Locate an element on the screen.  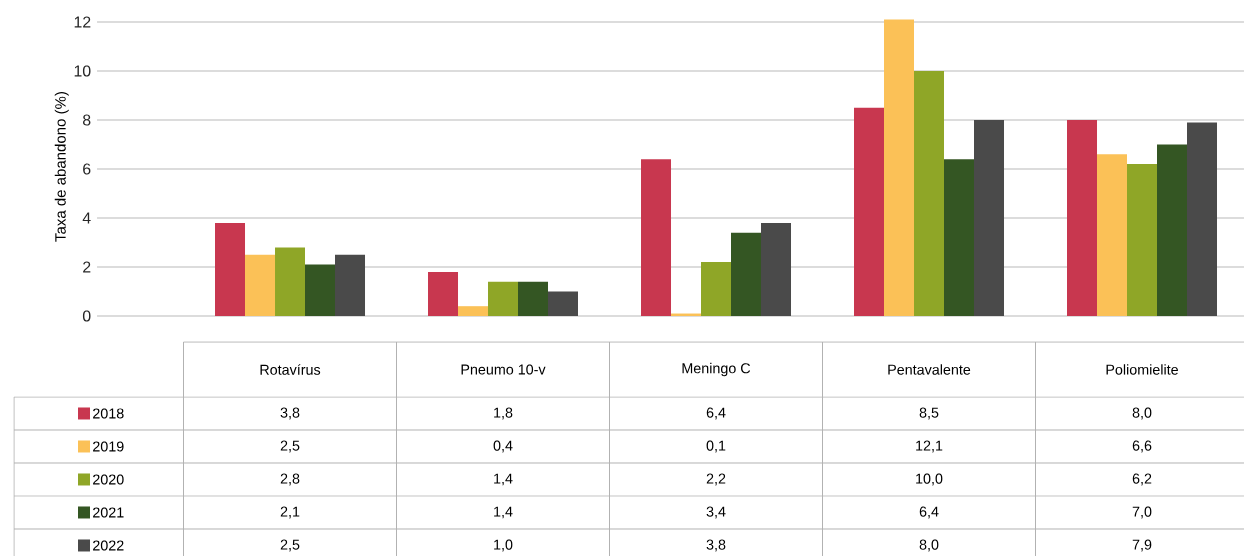
legend-label: 2022 is located at coordinates (108, 545).